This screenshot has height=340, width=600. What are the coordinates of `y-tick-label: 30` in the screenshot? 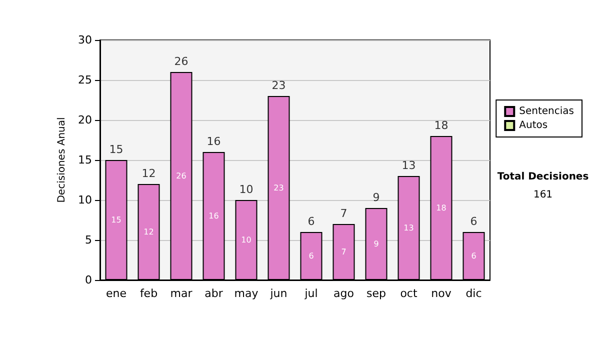 It's located at (85, 40).